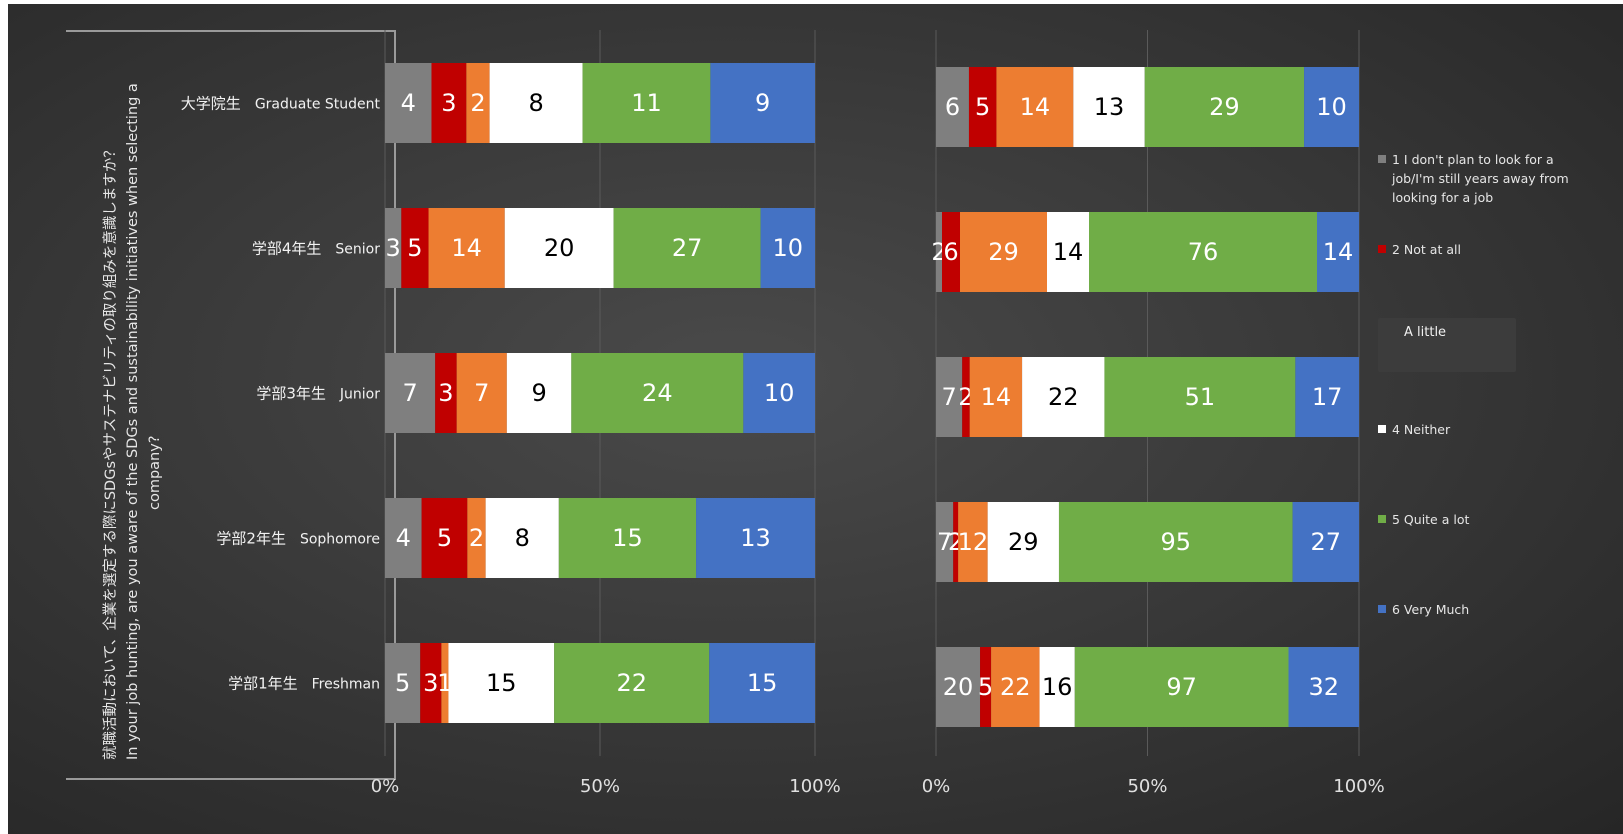 The height and width of the screenshot is (834, 1623). What do you see at coordinates (1431, 609) in the screenshot?
I see `legend-label: 6 Very Much` at bounding box center [1431, 609].